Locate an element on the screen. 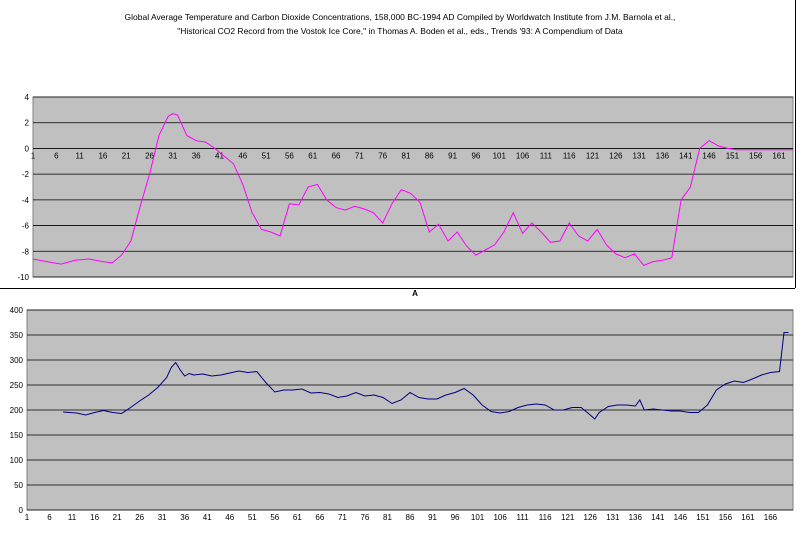  co2-y-tick-label: 350 is located at coordinates (17, 335).